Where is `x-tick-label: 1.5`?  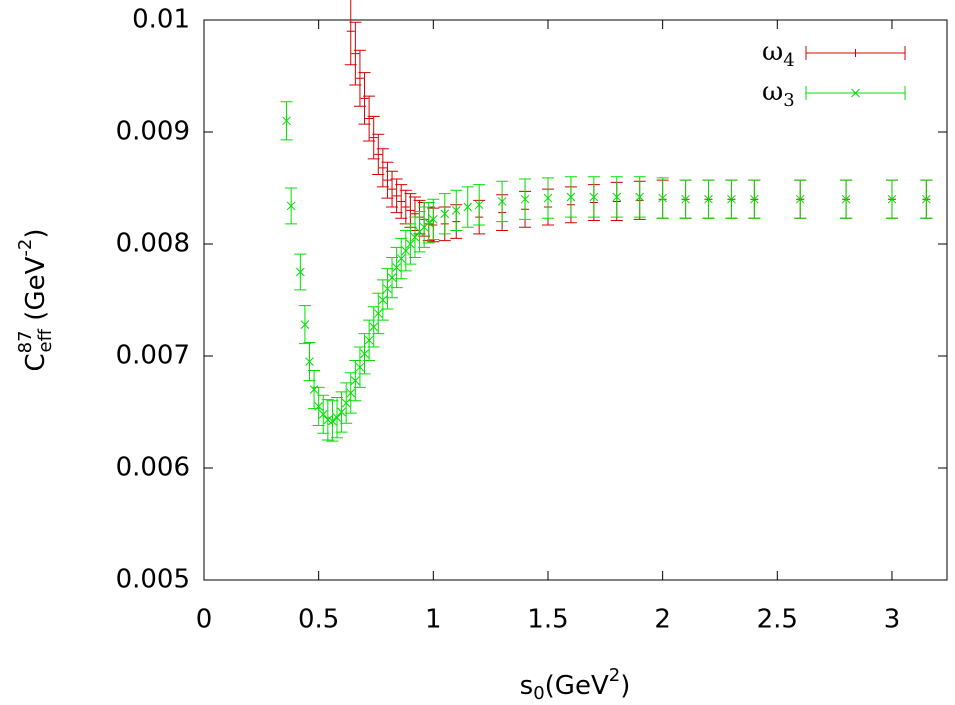 x-tick-label: 1.5 is located at coordinates (547, 620).